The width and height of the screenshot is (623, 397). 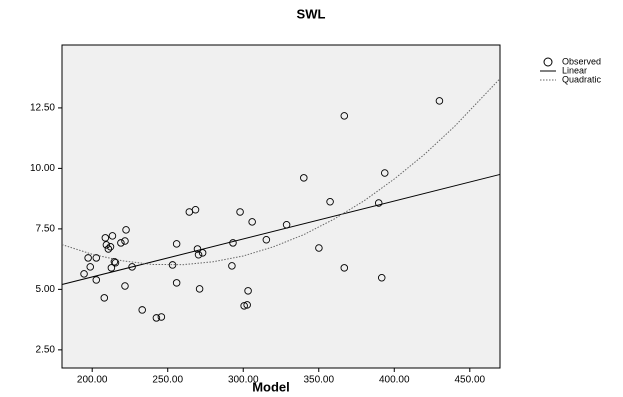 I want to click on x-tick-label: 350.00, so click(x=318, y=380).